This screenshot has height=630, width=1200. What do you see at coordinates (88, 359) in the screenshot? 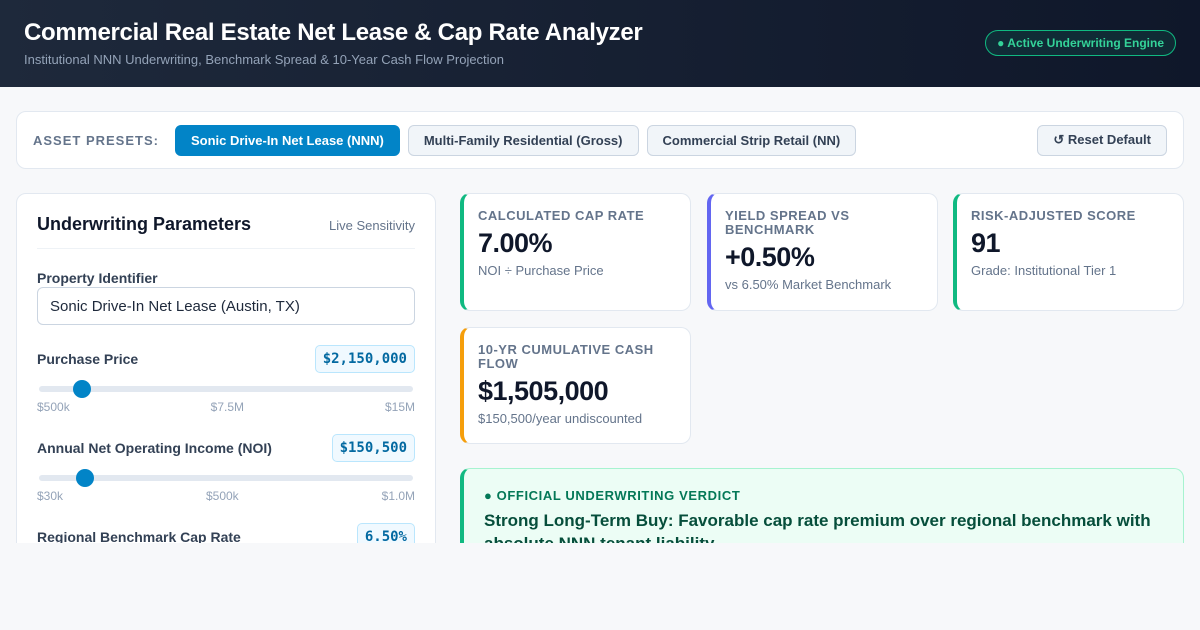
I see `purchase-price-label: Purchase Price` at bounding box center [88, 359].